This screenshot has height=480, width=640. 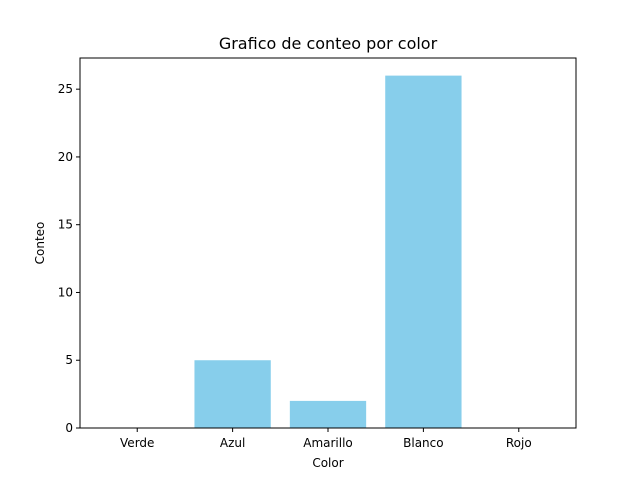 What do you see at coordinates (40, 243) in the screenshot?
I see `y-axis-label: Conteo` at bounding box center [40, 243].